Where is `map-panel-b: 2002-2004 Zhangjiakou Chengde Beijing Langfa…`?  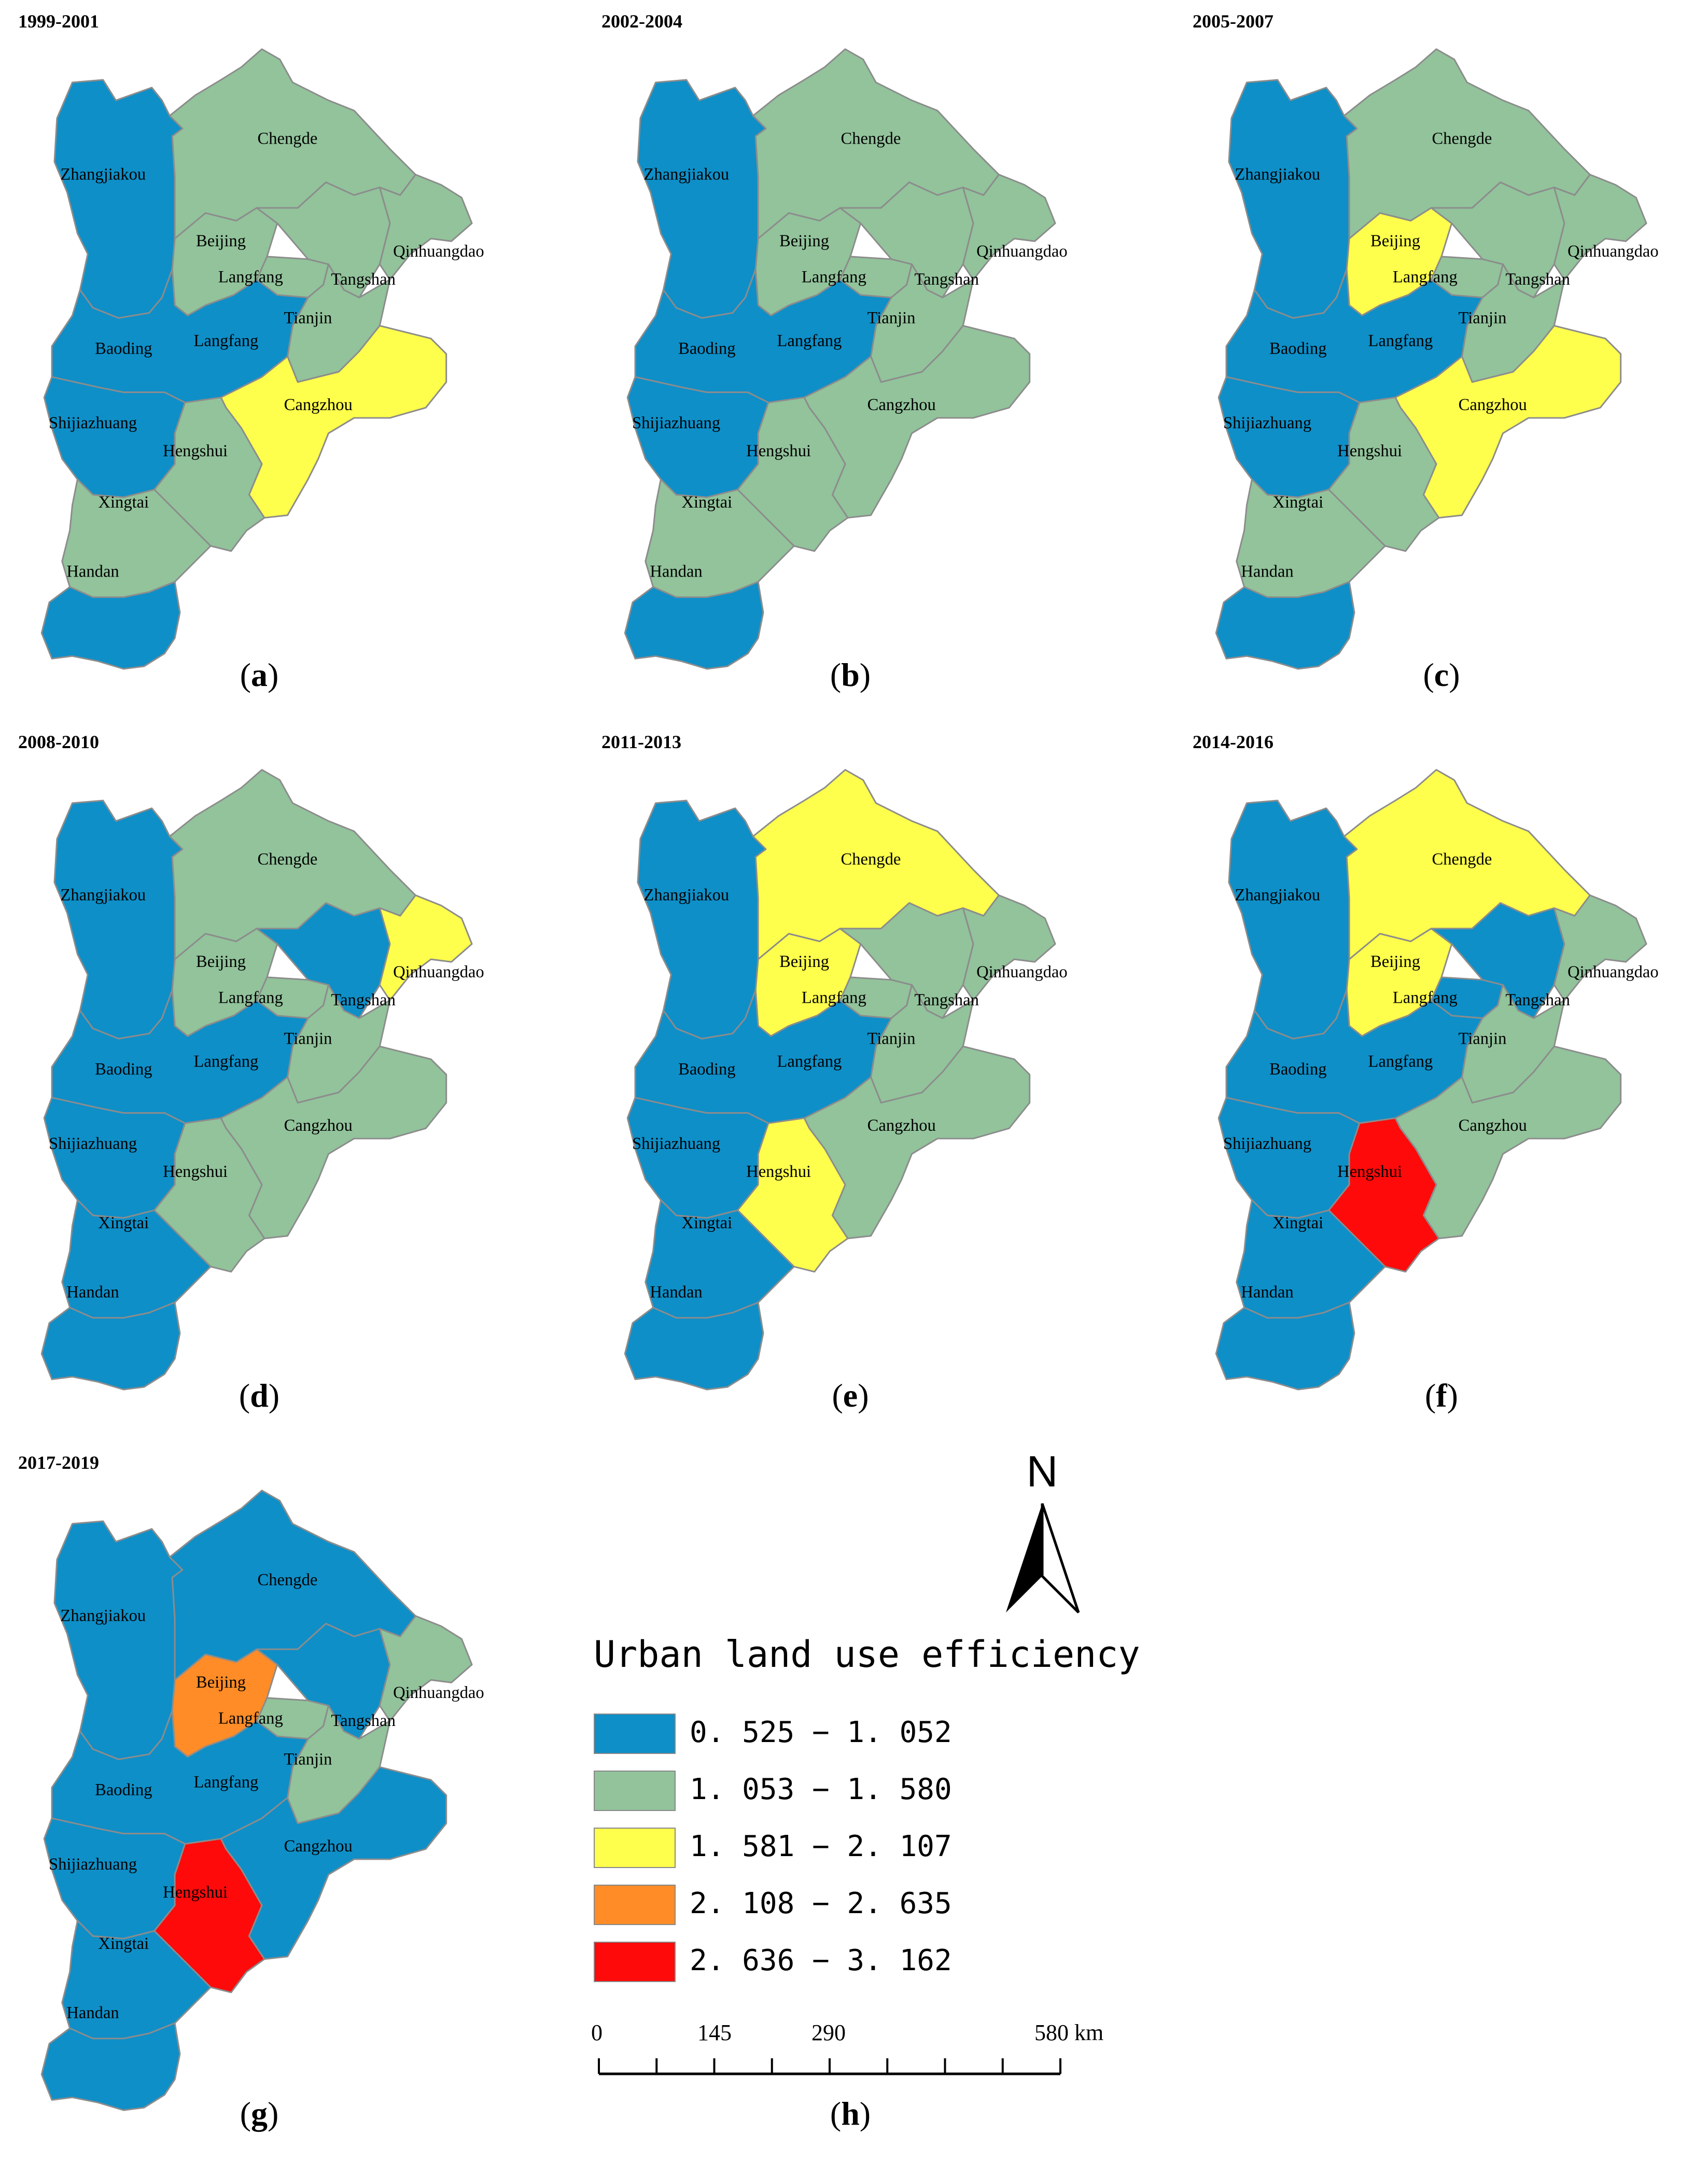 map-panel-b: 2002-2004 Zhangjiakou Chengde Beijing Langfa… is located at coordinates (847, 342).